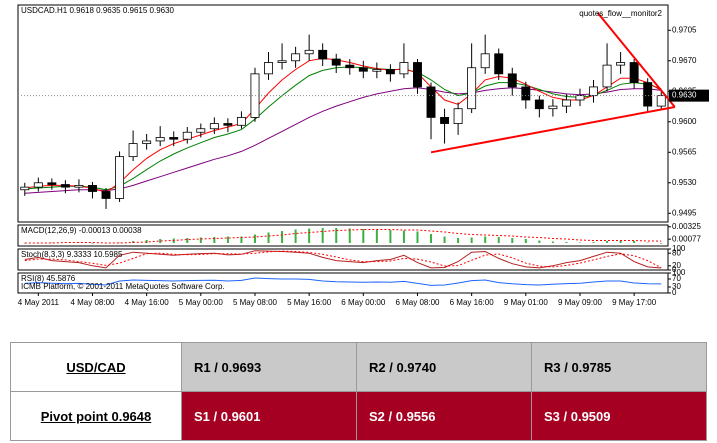 The image size is (717, 443). I want to click on y-tick-label: 0.9530, so click(684, 182).